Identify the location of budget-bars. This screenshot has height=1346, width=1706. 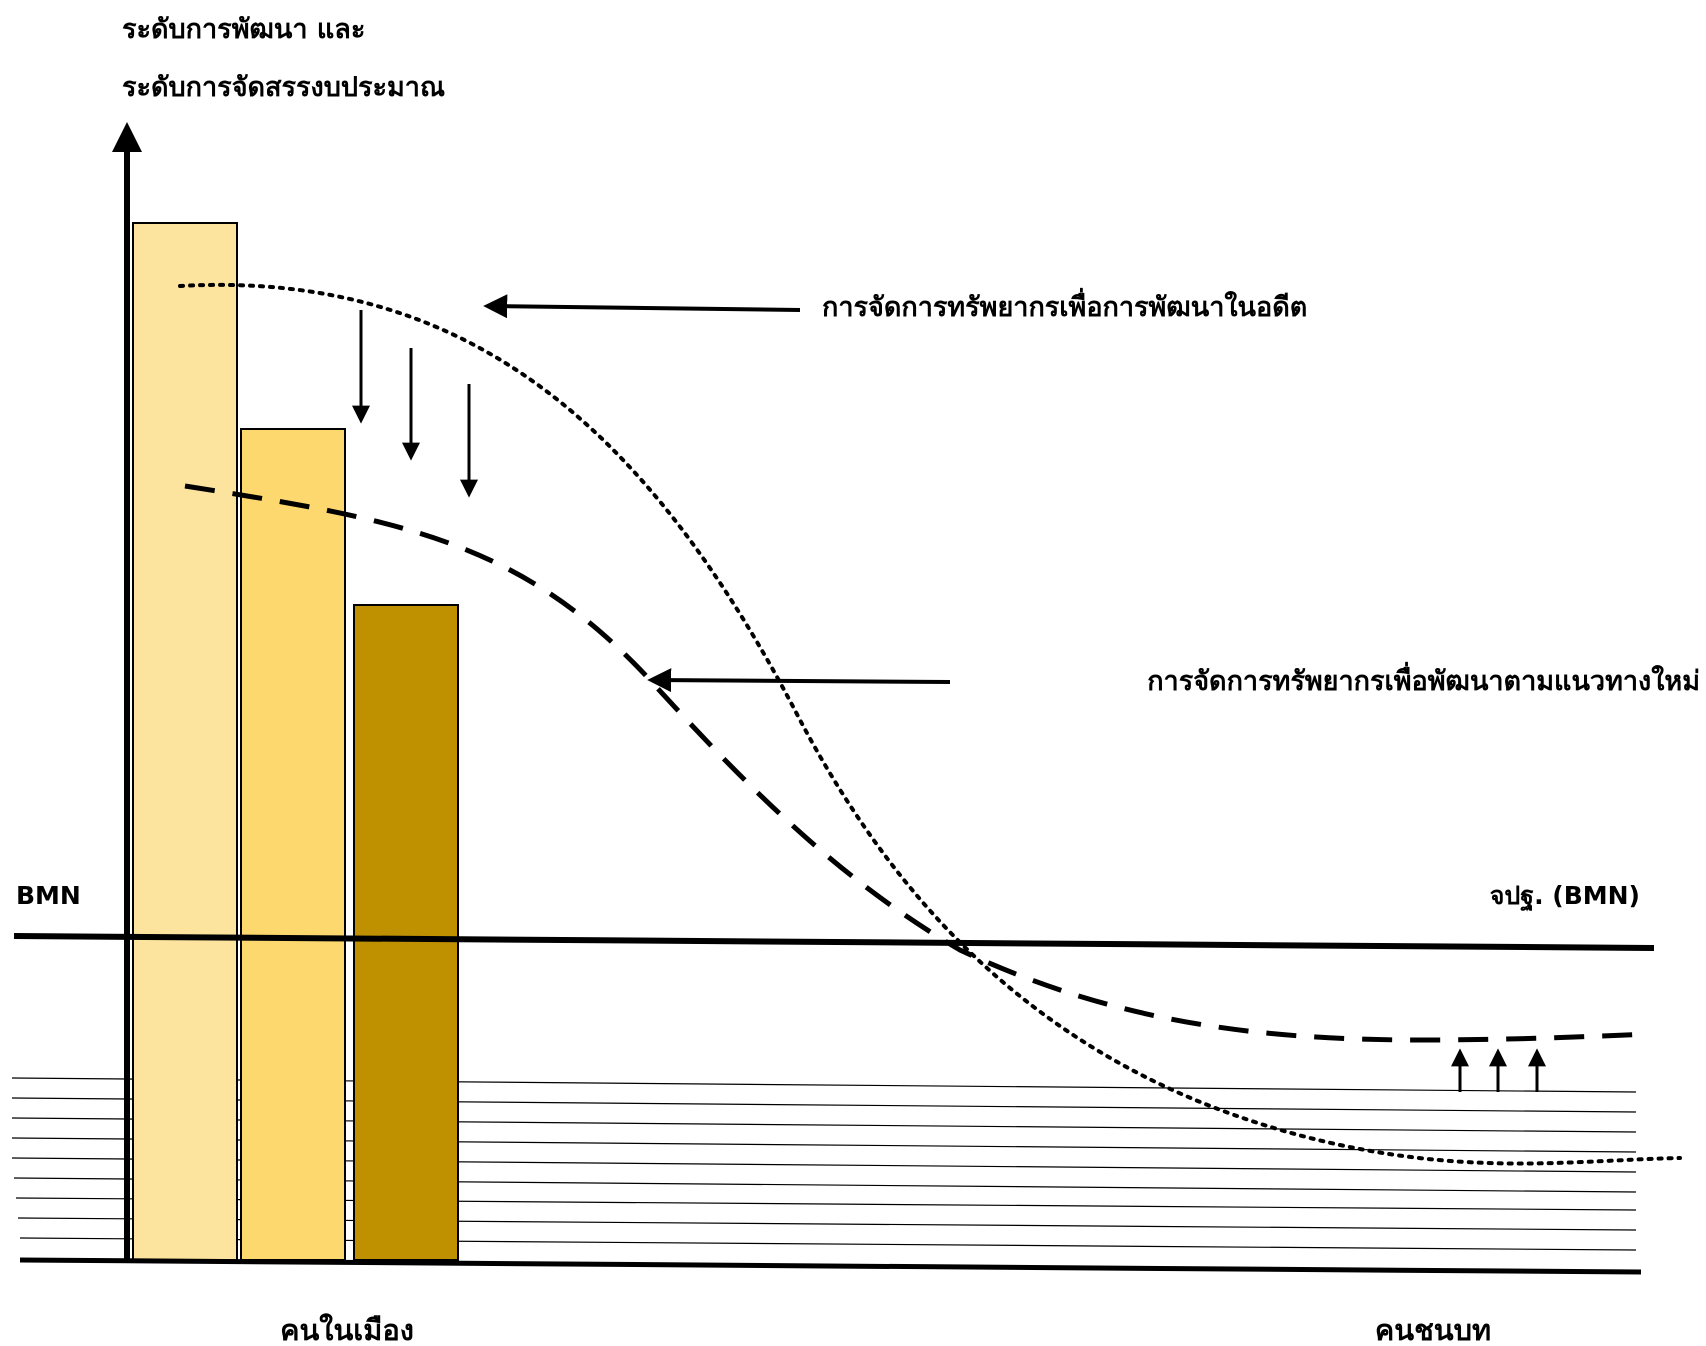
(295, 741).